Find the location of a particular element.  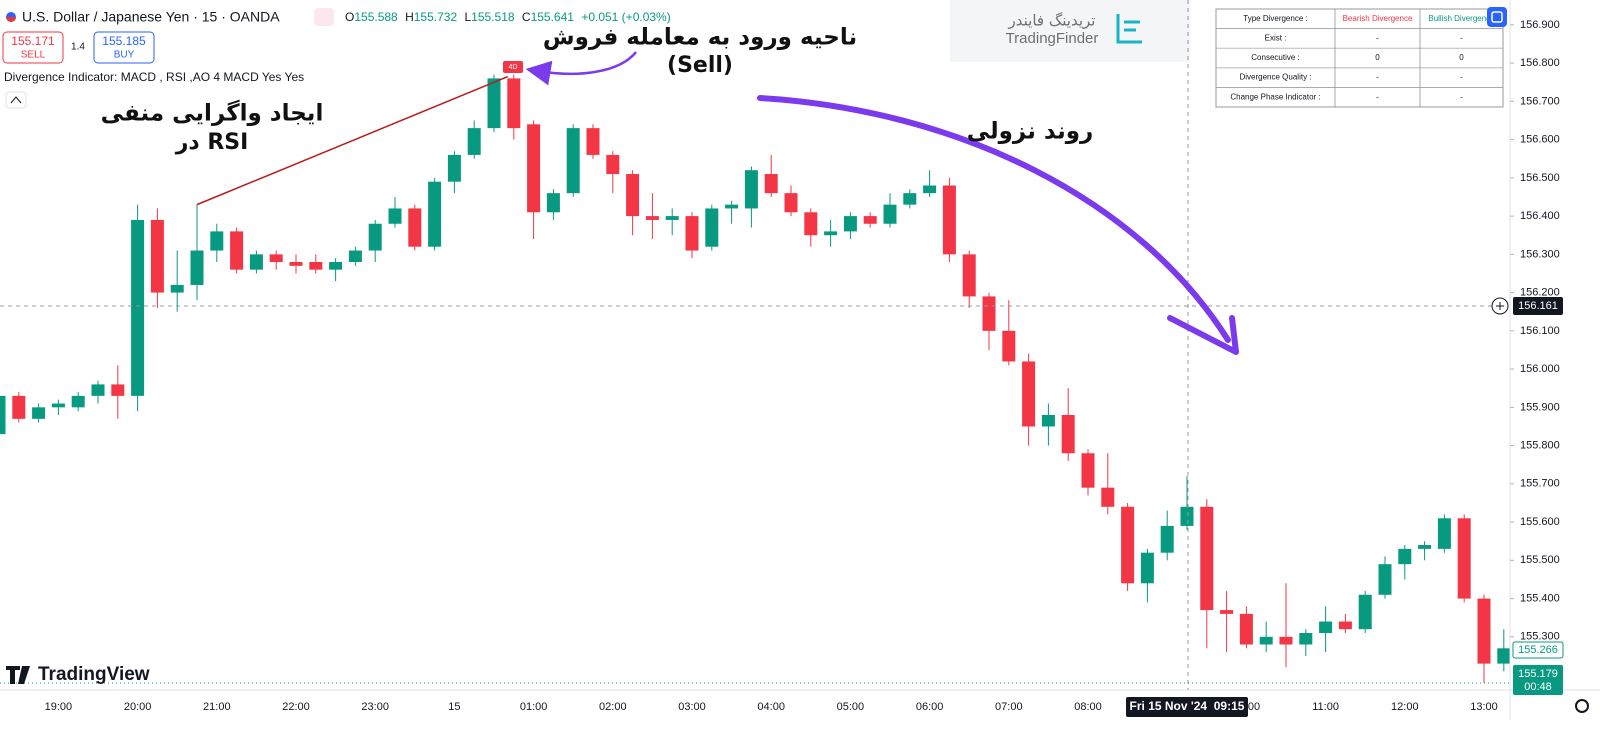

ohlc-value: 155.732 is located at coordinates (436, 17).